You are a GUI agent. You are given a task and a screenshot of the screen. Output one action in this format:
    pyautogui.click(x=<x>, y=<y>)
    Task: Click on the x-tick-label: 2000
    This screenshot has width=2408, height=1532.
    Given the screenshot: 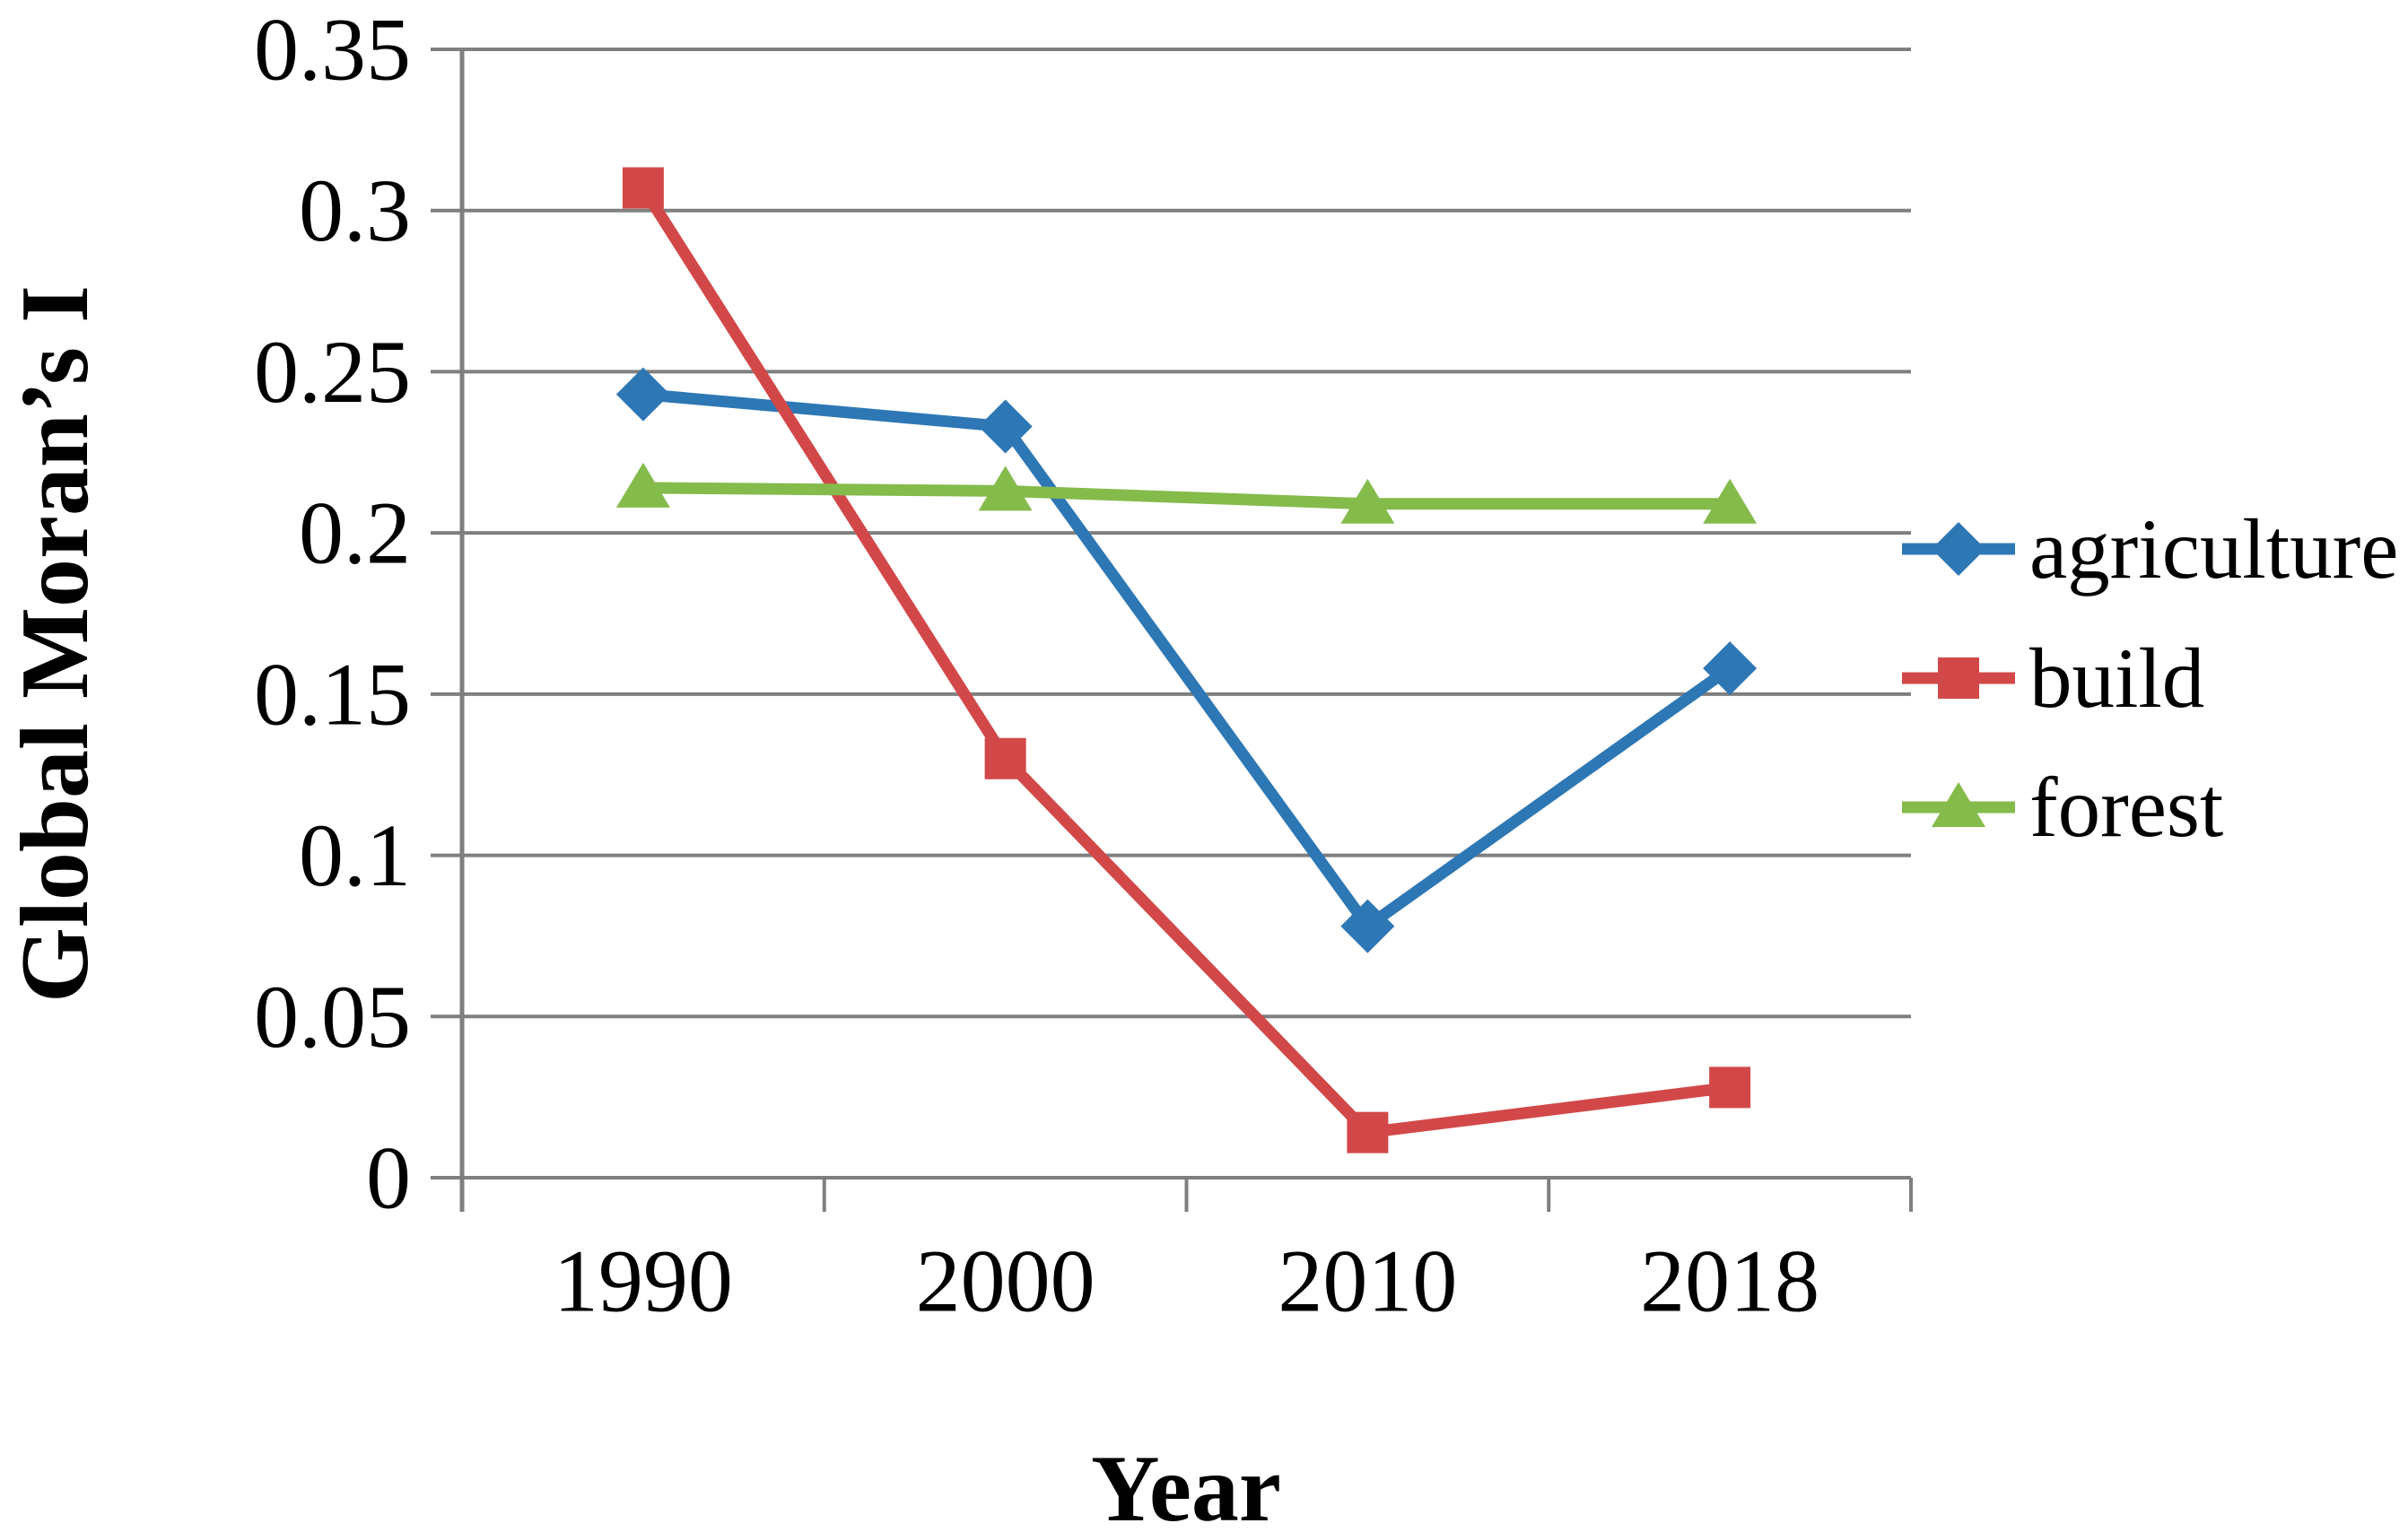 What is the action you would take?
    pyautogui.click(x=1005, y=1281)
    